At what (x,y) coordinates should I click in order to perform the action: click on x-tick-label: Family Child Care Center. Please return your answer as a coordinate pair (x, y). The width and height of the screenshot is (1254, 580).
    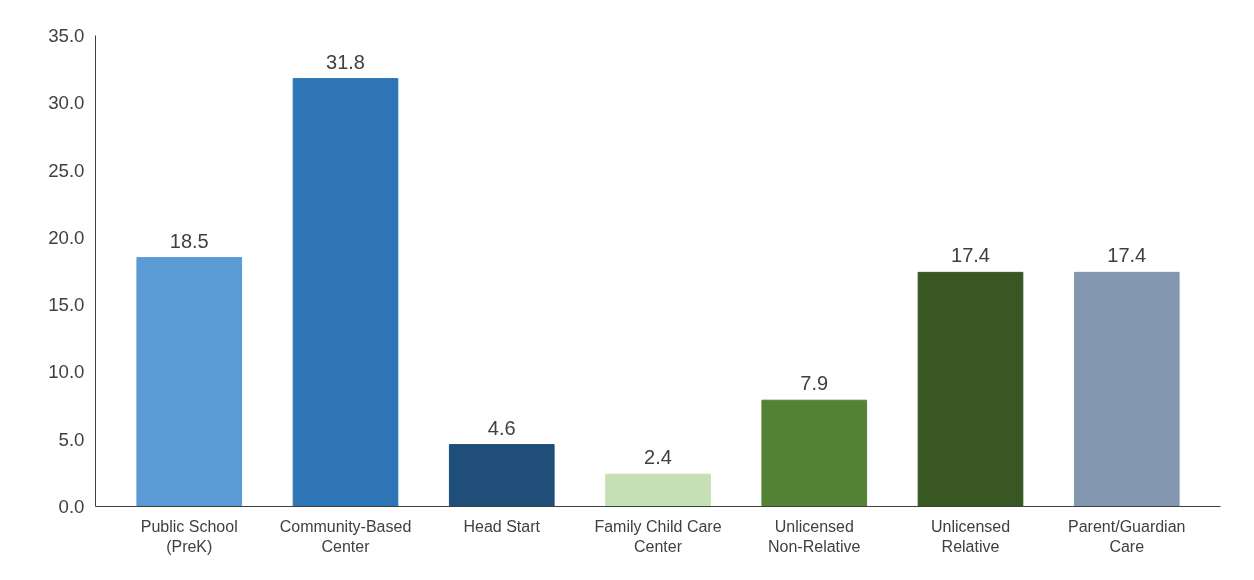
    Looking at the image, I should click on (658, 536).